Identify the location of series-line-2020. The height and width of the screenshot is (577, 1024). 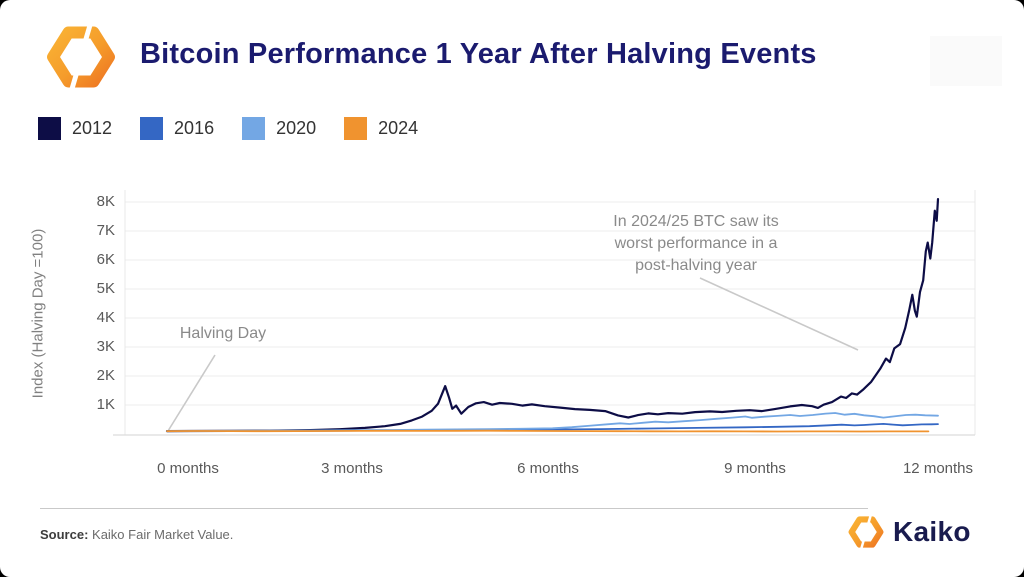
(552, 422).